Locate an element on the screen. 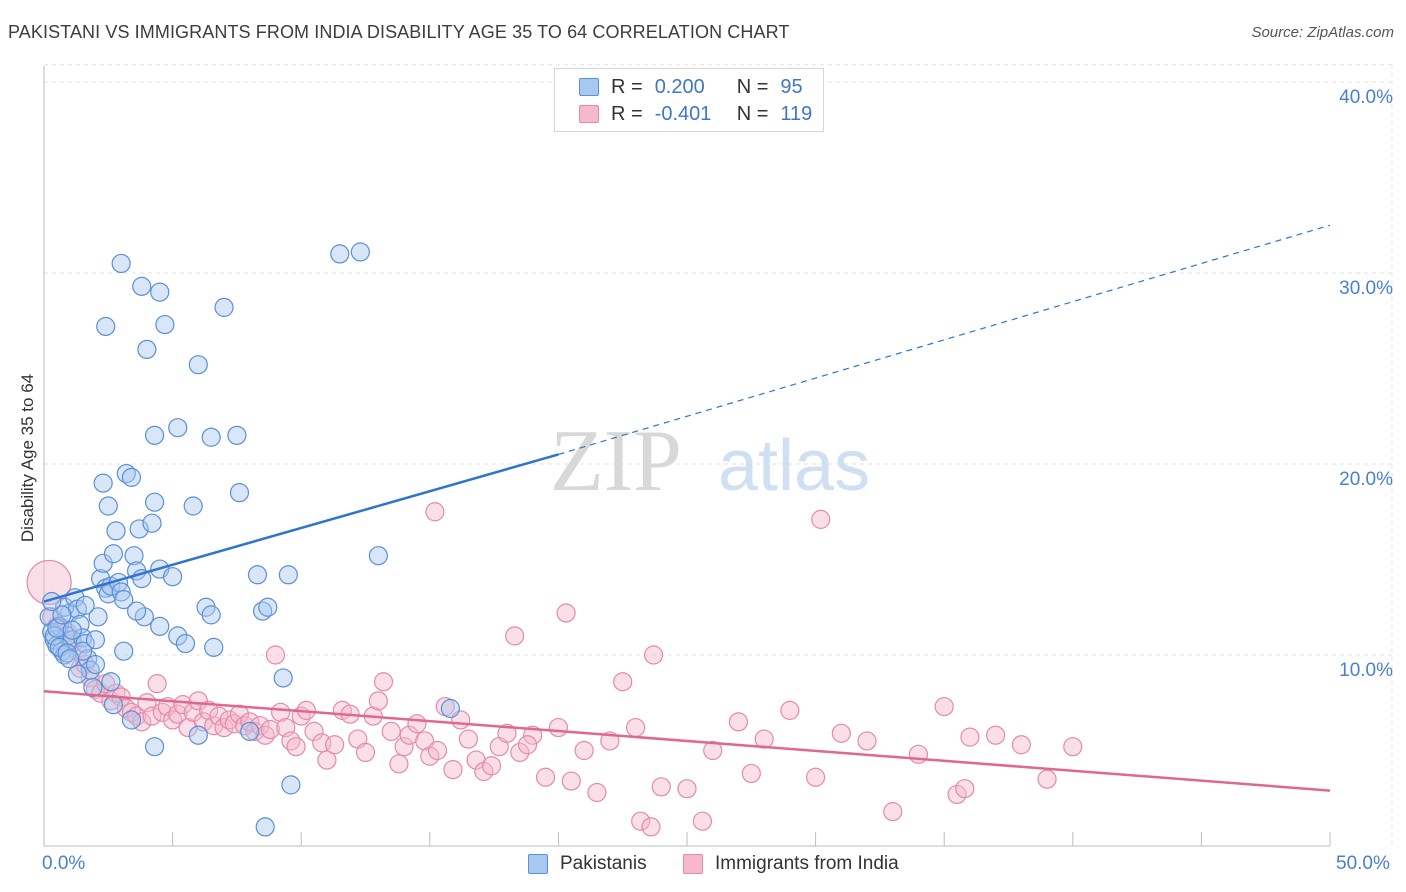  r-value-india: -0.401 is located at coordinates (683, 113).